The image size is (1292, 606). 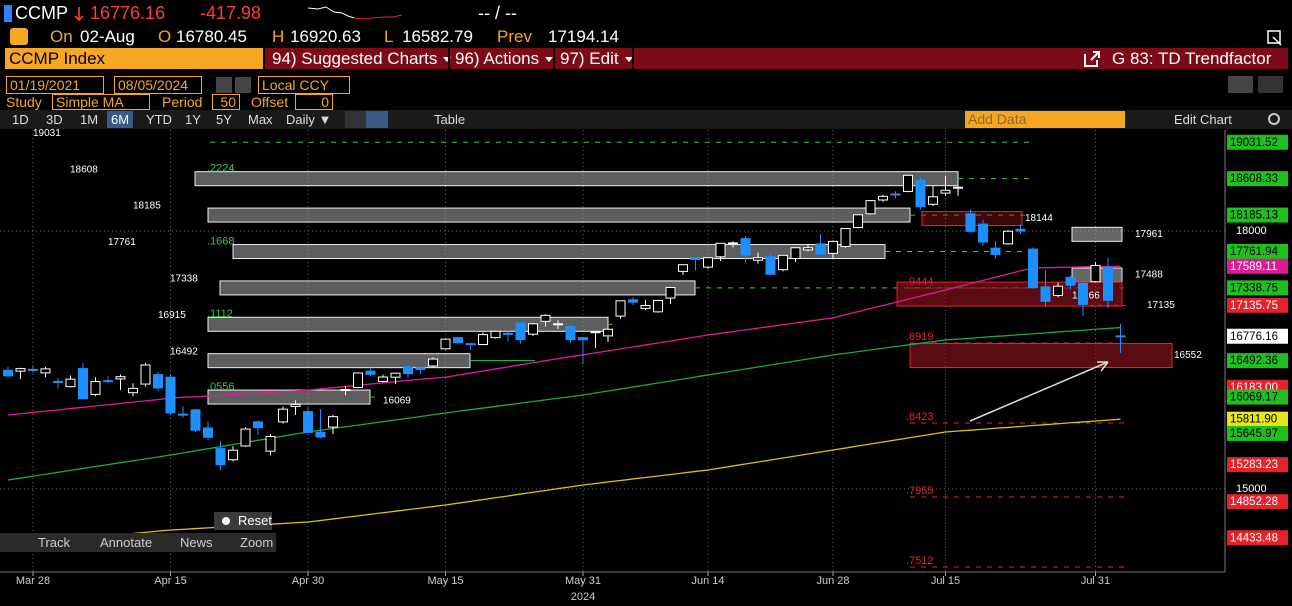 What do you see at coordinates (445, 581) in the screenshot?
I see `x-tick-label: May 15` at bounding box center [445, 581].